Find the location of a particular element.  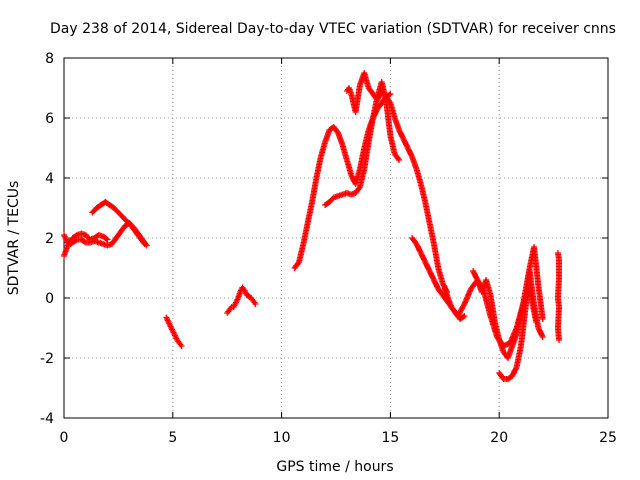

y-axis-label: SDTVAR / TECUs is located at coordinates (14, 238).